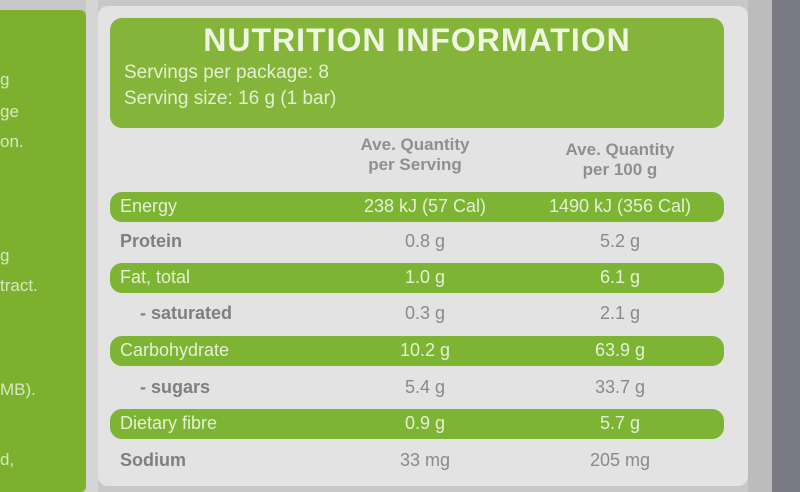 This screenshot has width=800, height=492. I want to click on nutrient-row-dietary-fibre: Dietary fibre 0.9 g 5.7 g, so click(417, 424).